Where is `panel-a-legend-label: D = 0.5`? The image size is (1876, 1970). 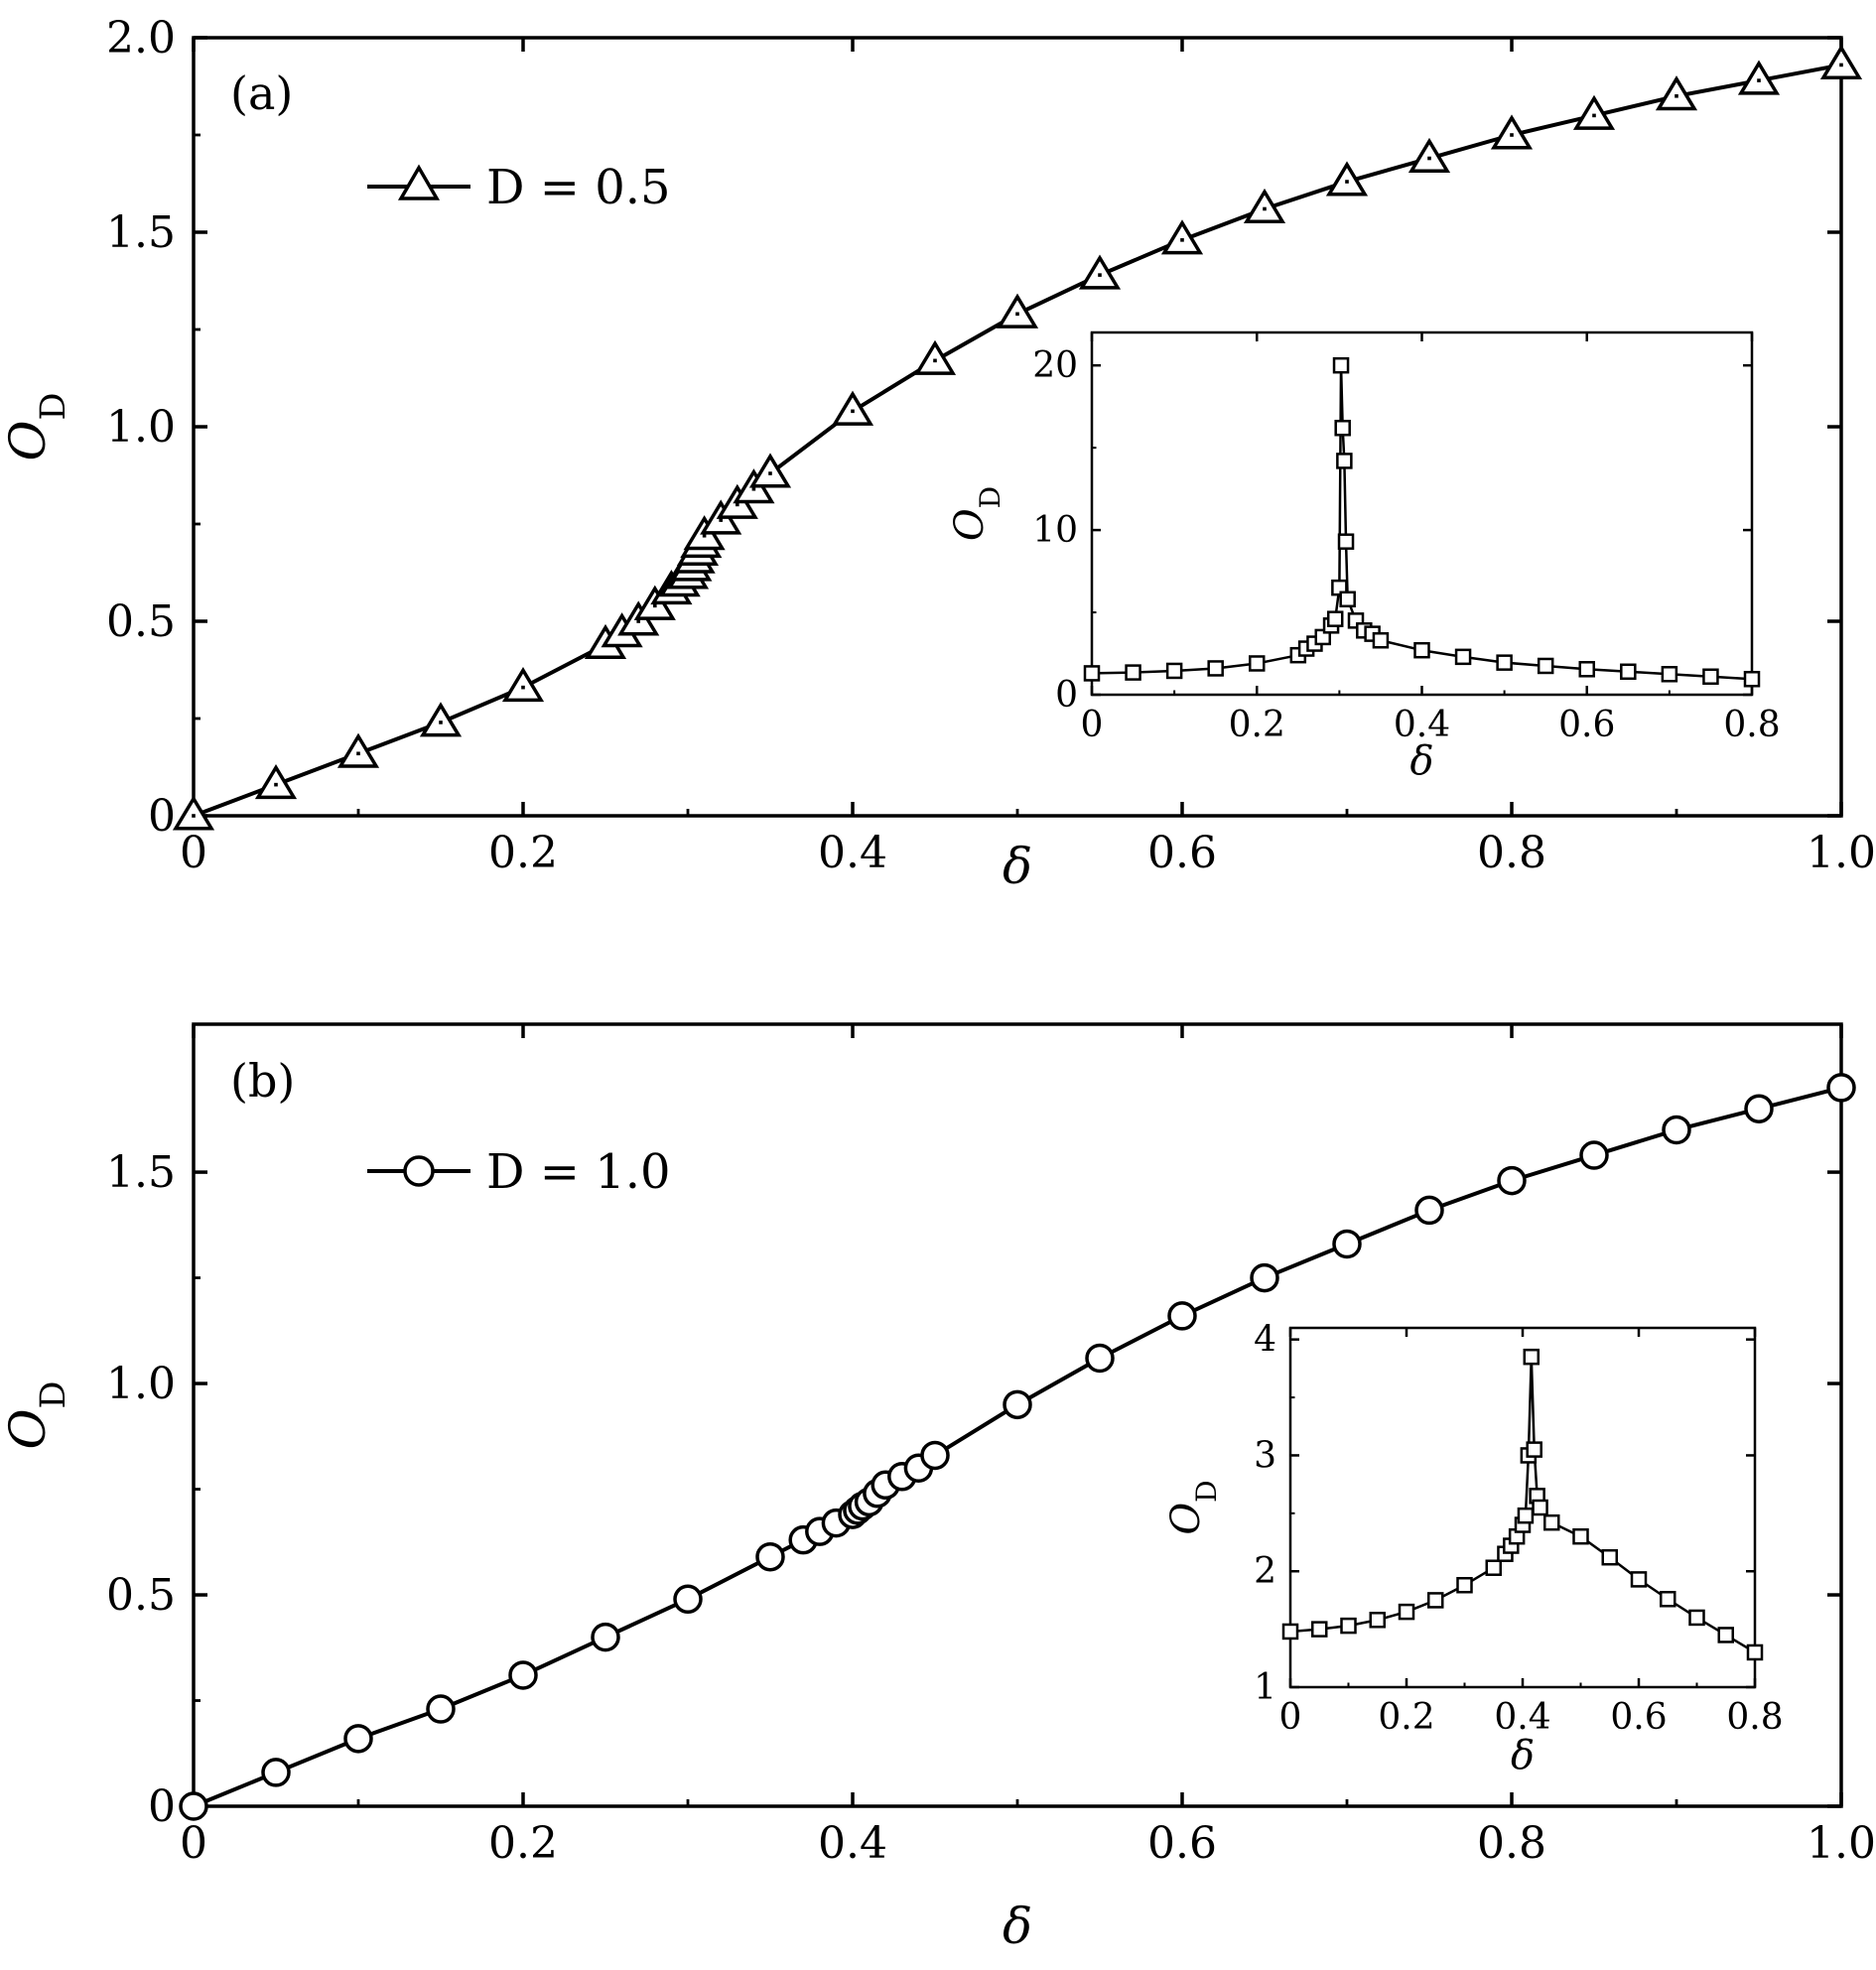 panel-a-legend-label: D = 0.5 is located at coordinates (578, 187).